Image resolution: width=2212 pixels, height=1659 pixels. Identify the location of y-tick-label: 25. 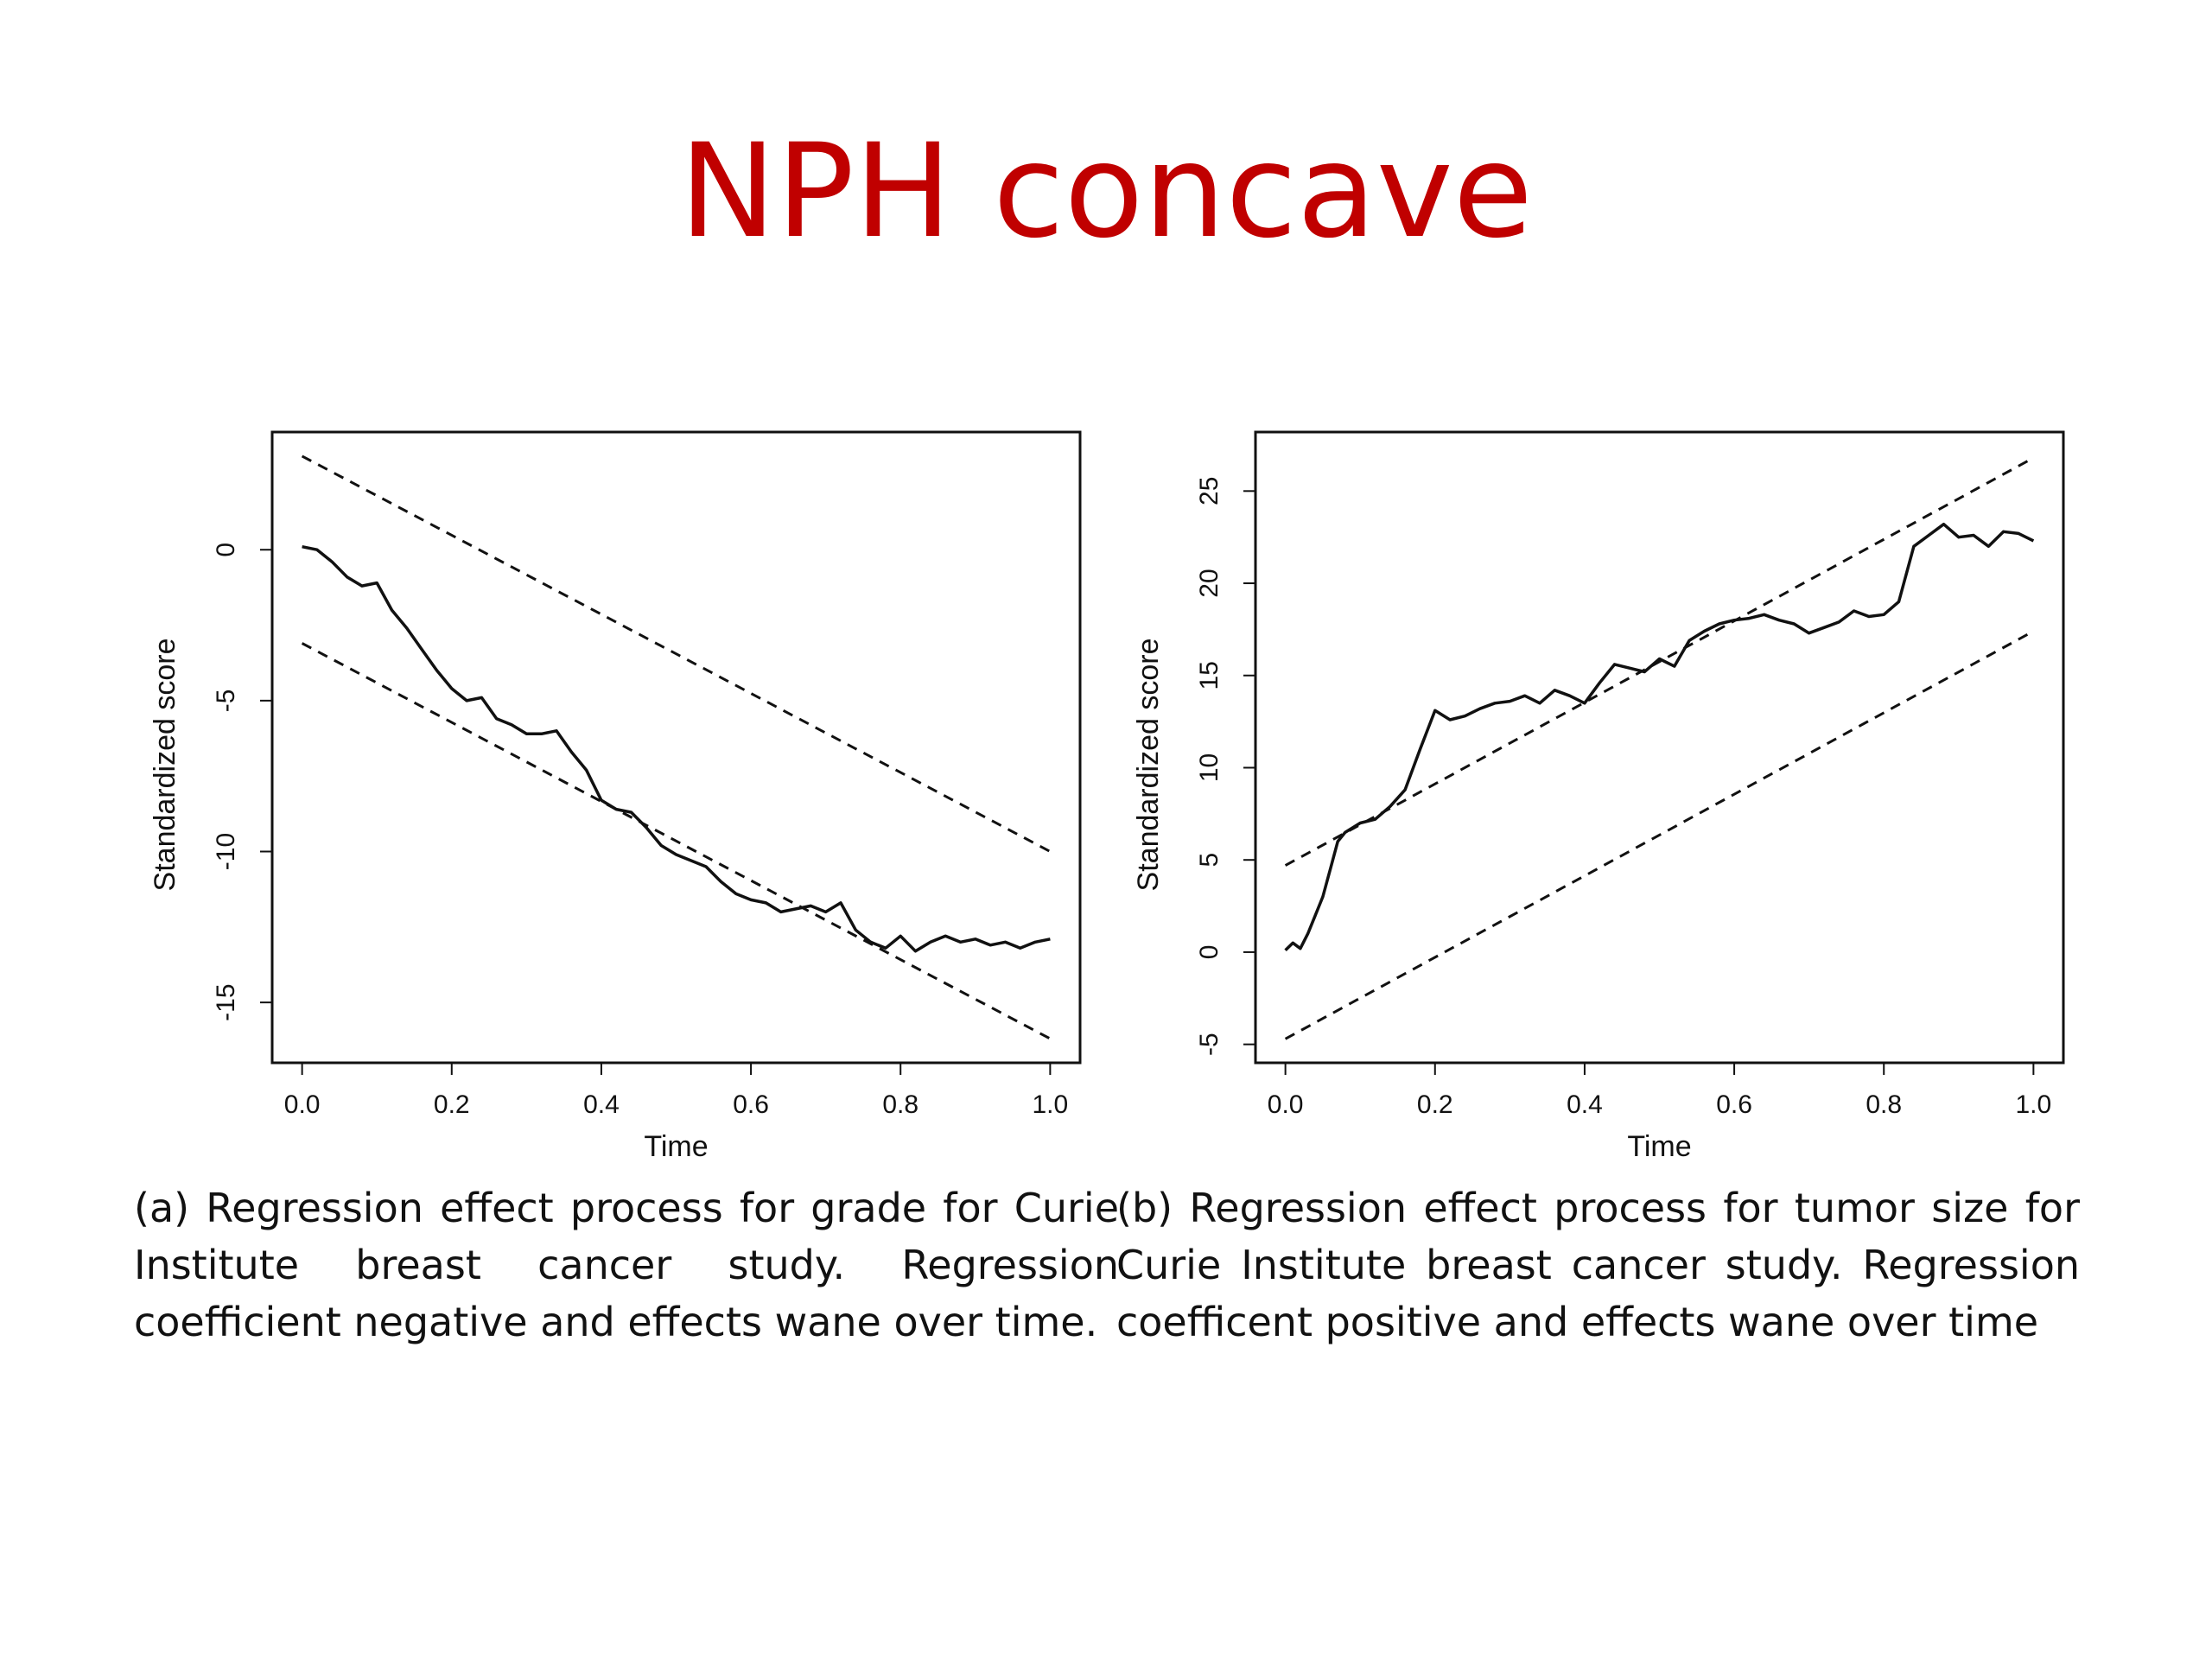
(1209, 491).